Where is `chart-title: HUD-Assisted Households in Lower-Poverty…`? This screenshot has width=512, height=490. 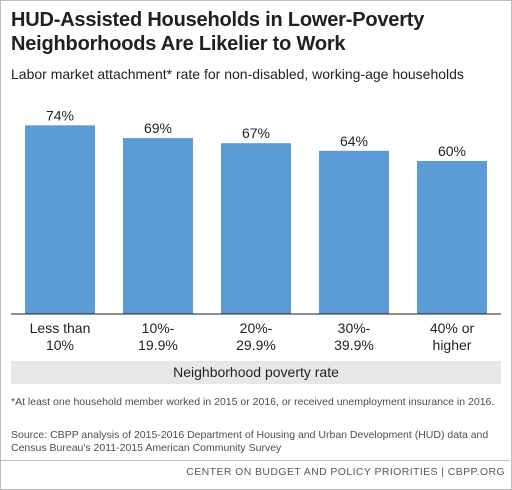 chart-title: HUD-Assisted Households in Lower-Poverty… is located at coordinates (256, 32).